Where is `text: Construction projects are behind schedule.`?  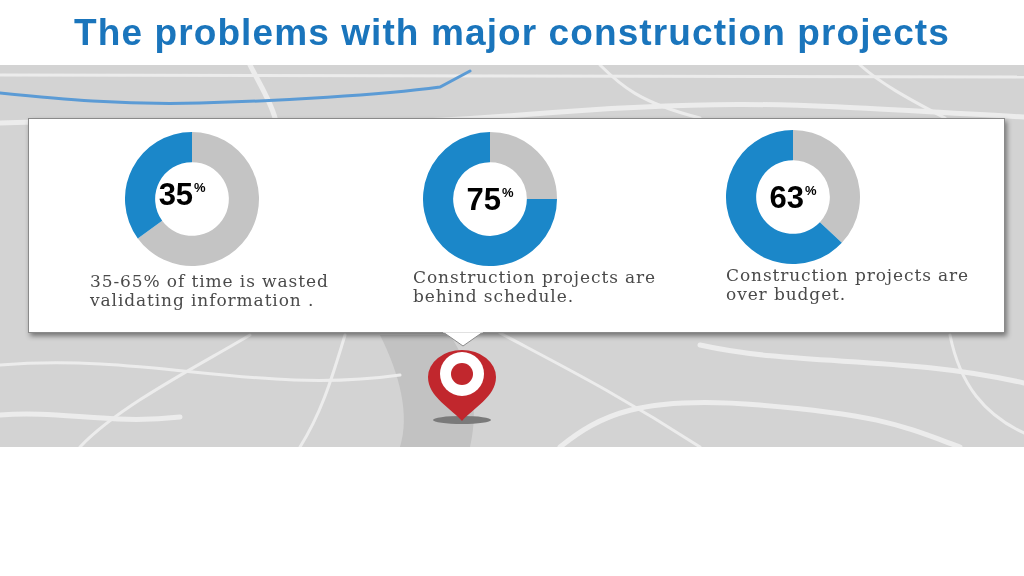
text: Construction projects are behind schedule. is located at coordinates (535, 286).